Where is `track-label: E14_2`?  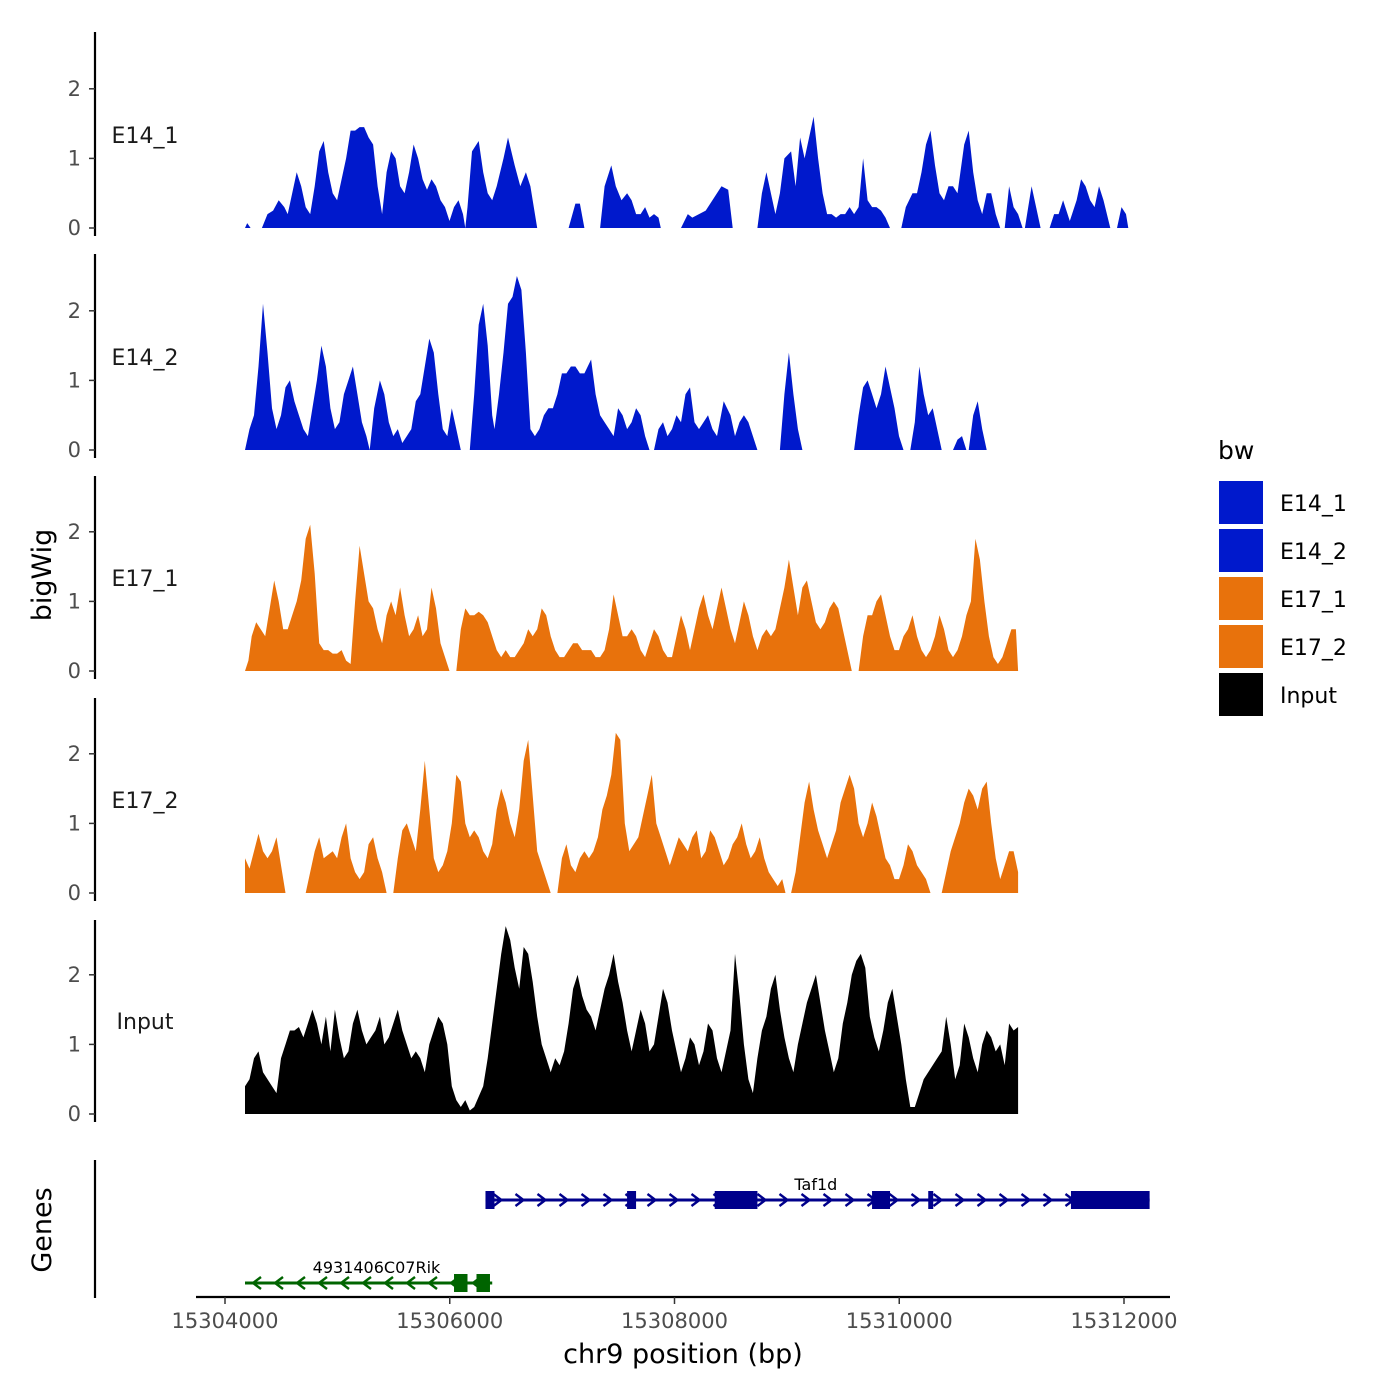
track-label: E14_2 is located at coordinates (145, 358).